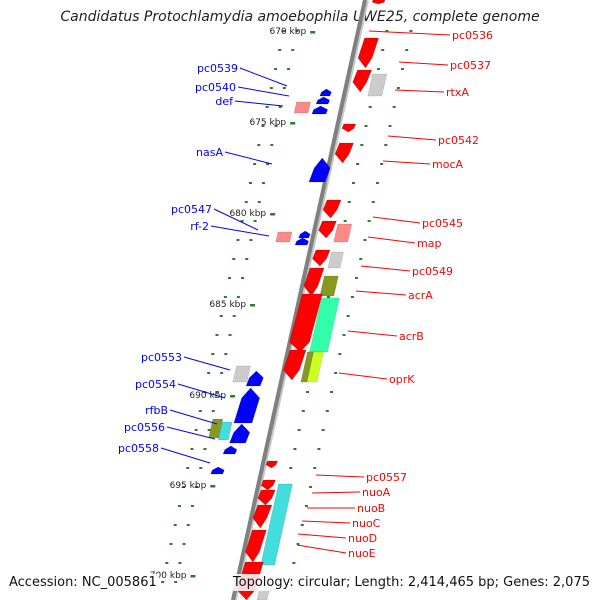 This screenshot has width=600, height=600. What do you see at coordinates (188, 486) in the screenshot?
I see `tick-label: 695 kbp` at bounding box center [188, 486].